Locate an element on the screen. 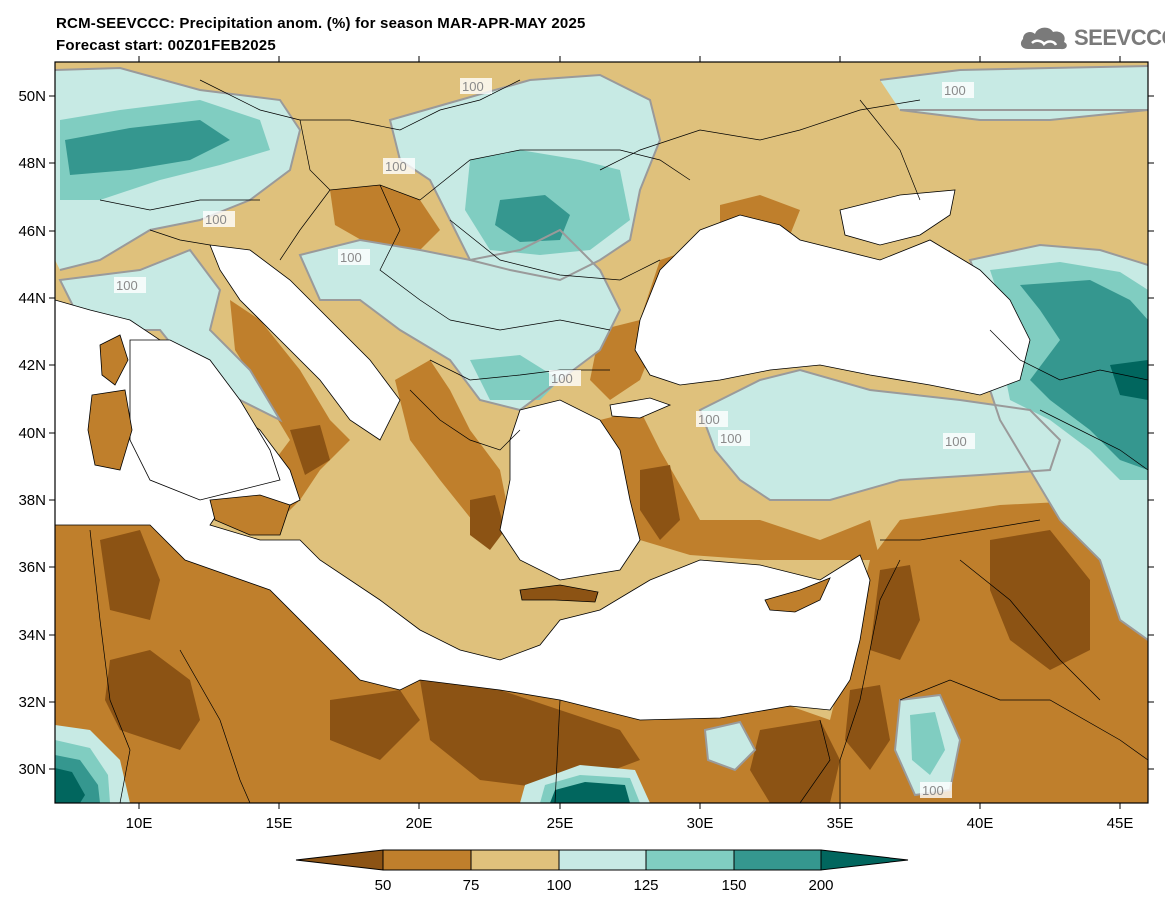  anomaly-lt50-italy is located at coordinates (310, 450).